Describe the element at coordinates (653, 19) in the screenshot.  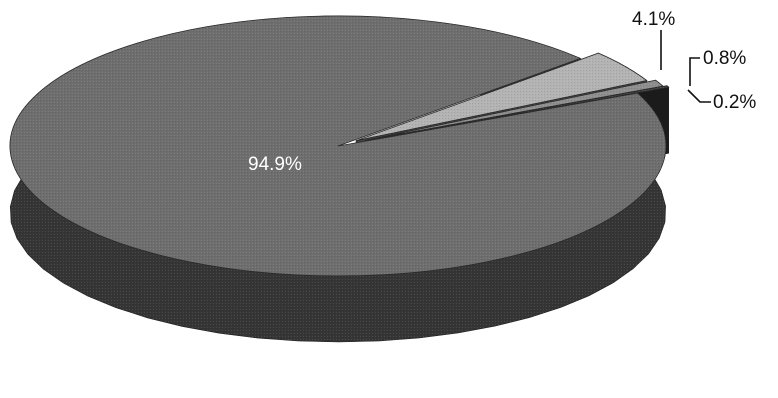
I see `data-label-slice-1: 4.1%` at that location.